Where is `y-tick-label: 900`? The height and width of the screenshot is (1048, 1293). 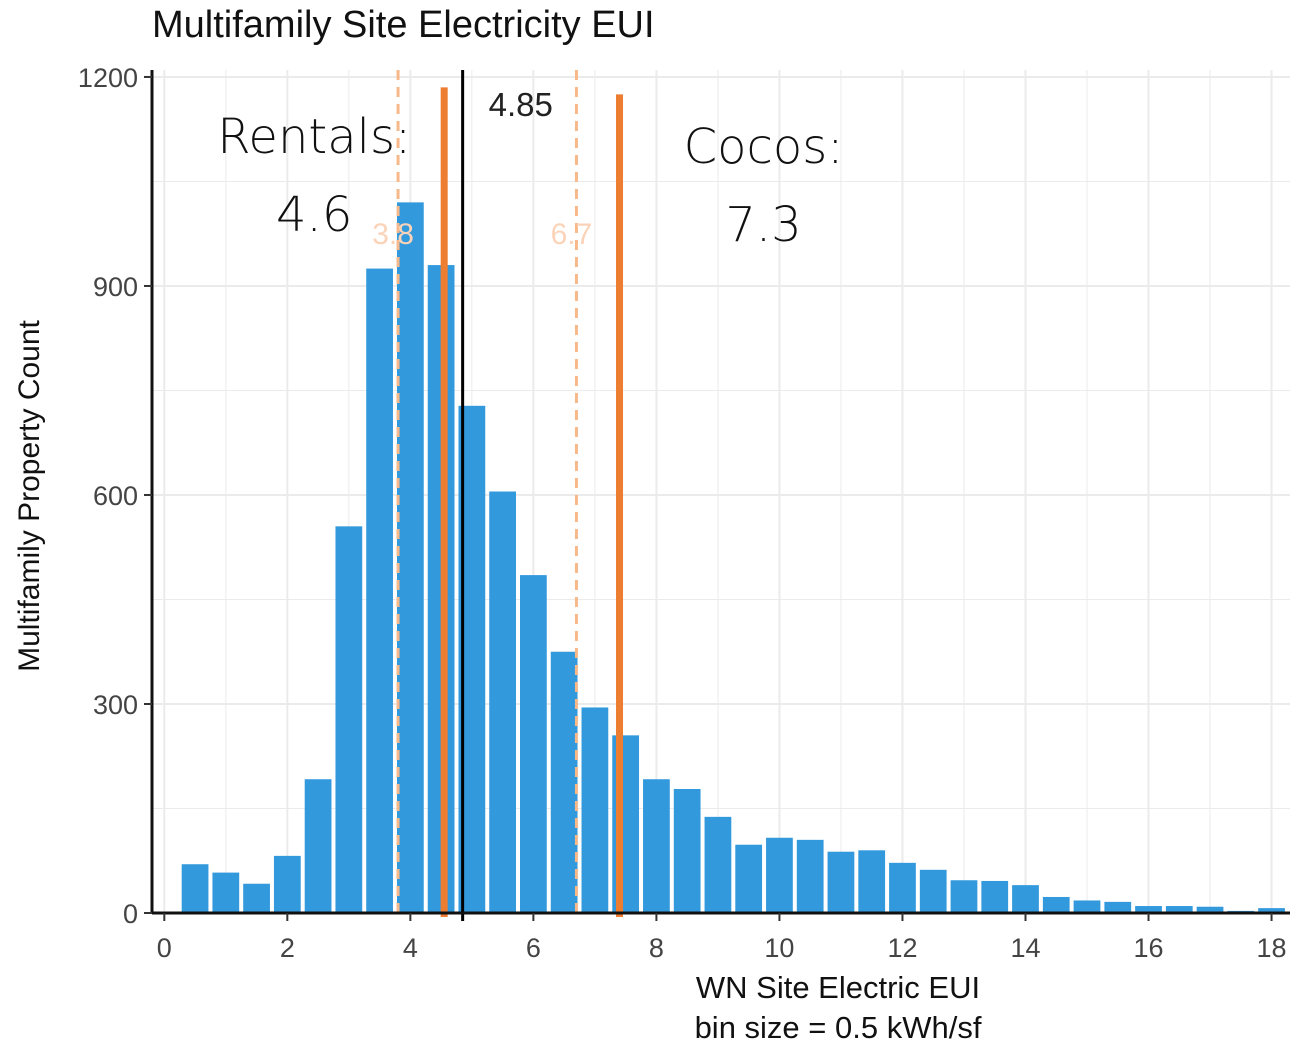
y-tick-label: 900 is located at coordinates (115, 287).